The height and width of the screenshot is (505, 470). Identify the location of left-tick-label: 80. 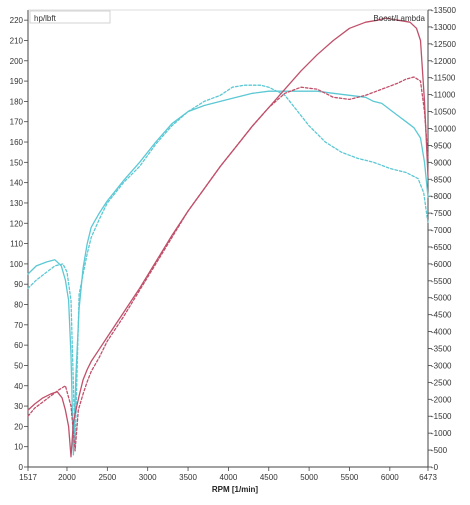
(18, 305).